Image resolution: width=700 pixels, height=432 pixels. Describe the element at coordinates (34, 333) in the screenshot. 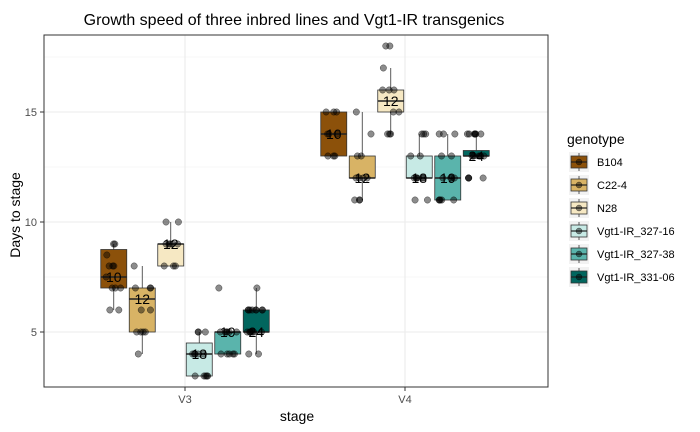

I see `y-tick-label: 5` at that location.